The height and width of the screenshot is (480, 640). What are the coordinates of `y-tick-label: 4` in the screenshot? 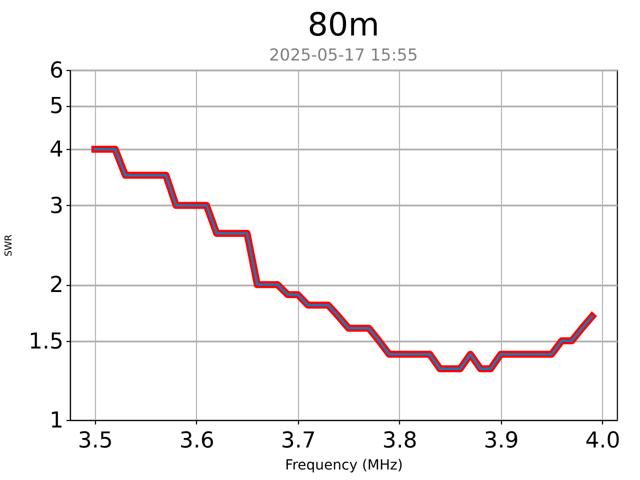 It's located at (57, 150).